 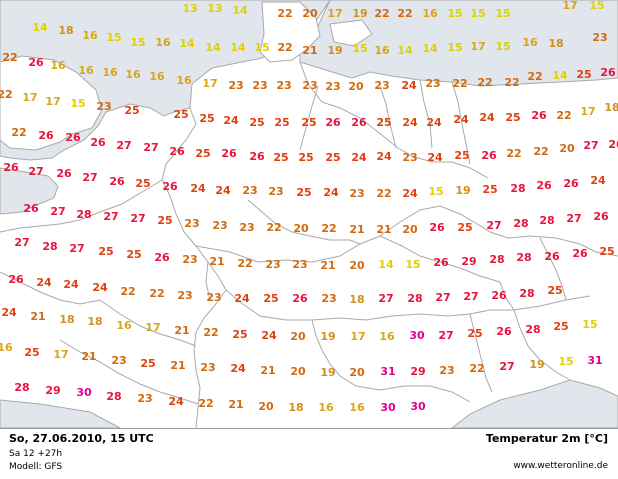 What do you see at coordinates (595, 360) in the screenshot?
I see `temperature-label: 31` at bounding box center [595, 360].